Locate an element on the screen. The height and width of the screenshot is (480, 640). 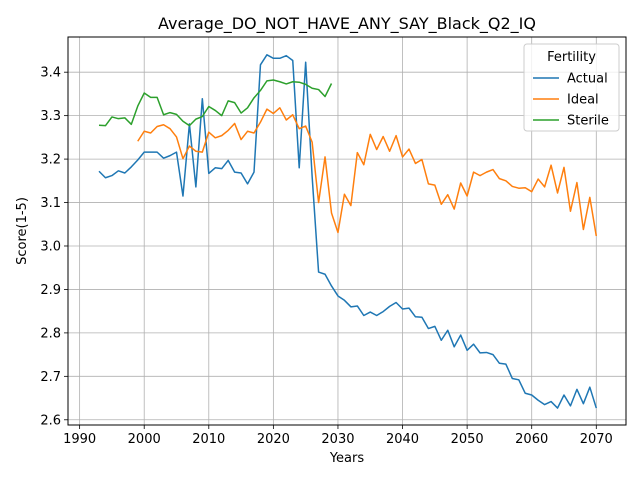
legend-label-ideal: Ideal is located at coordinates (583, 100).